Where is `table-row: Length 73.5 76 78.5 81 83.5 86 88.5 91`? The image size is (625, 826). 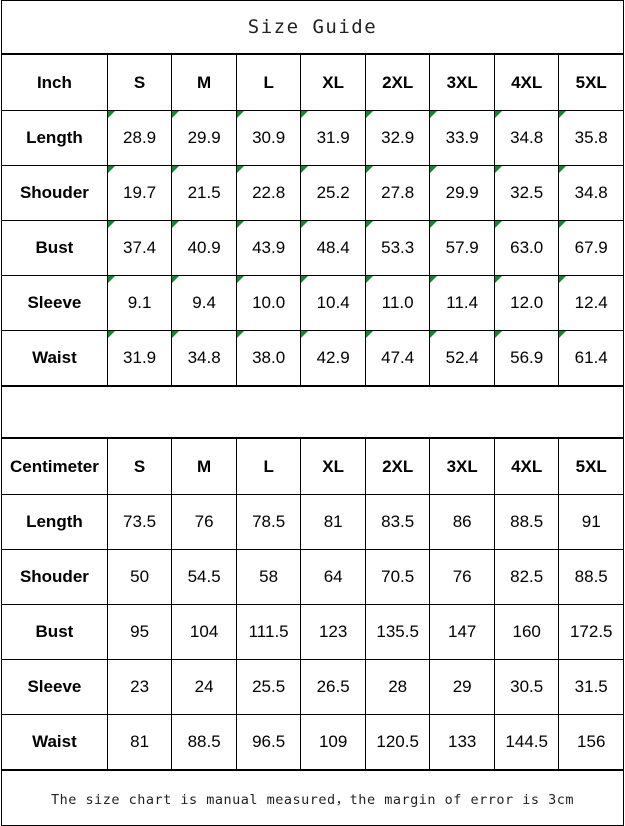
table-row: Length 73.5 76 78.5 81 83.5 86 88.5 91 is located at coordinates (312, 522).